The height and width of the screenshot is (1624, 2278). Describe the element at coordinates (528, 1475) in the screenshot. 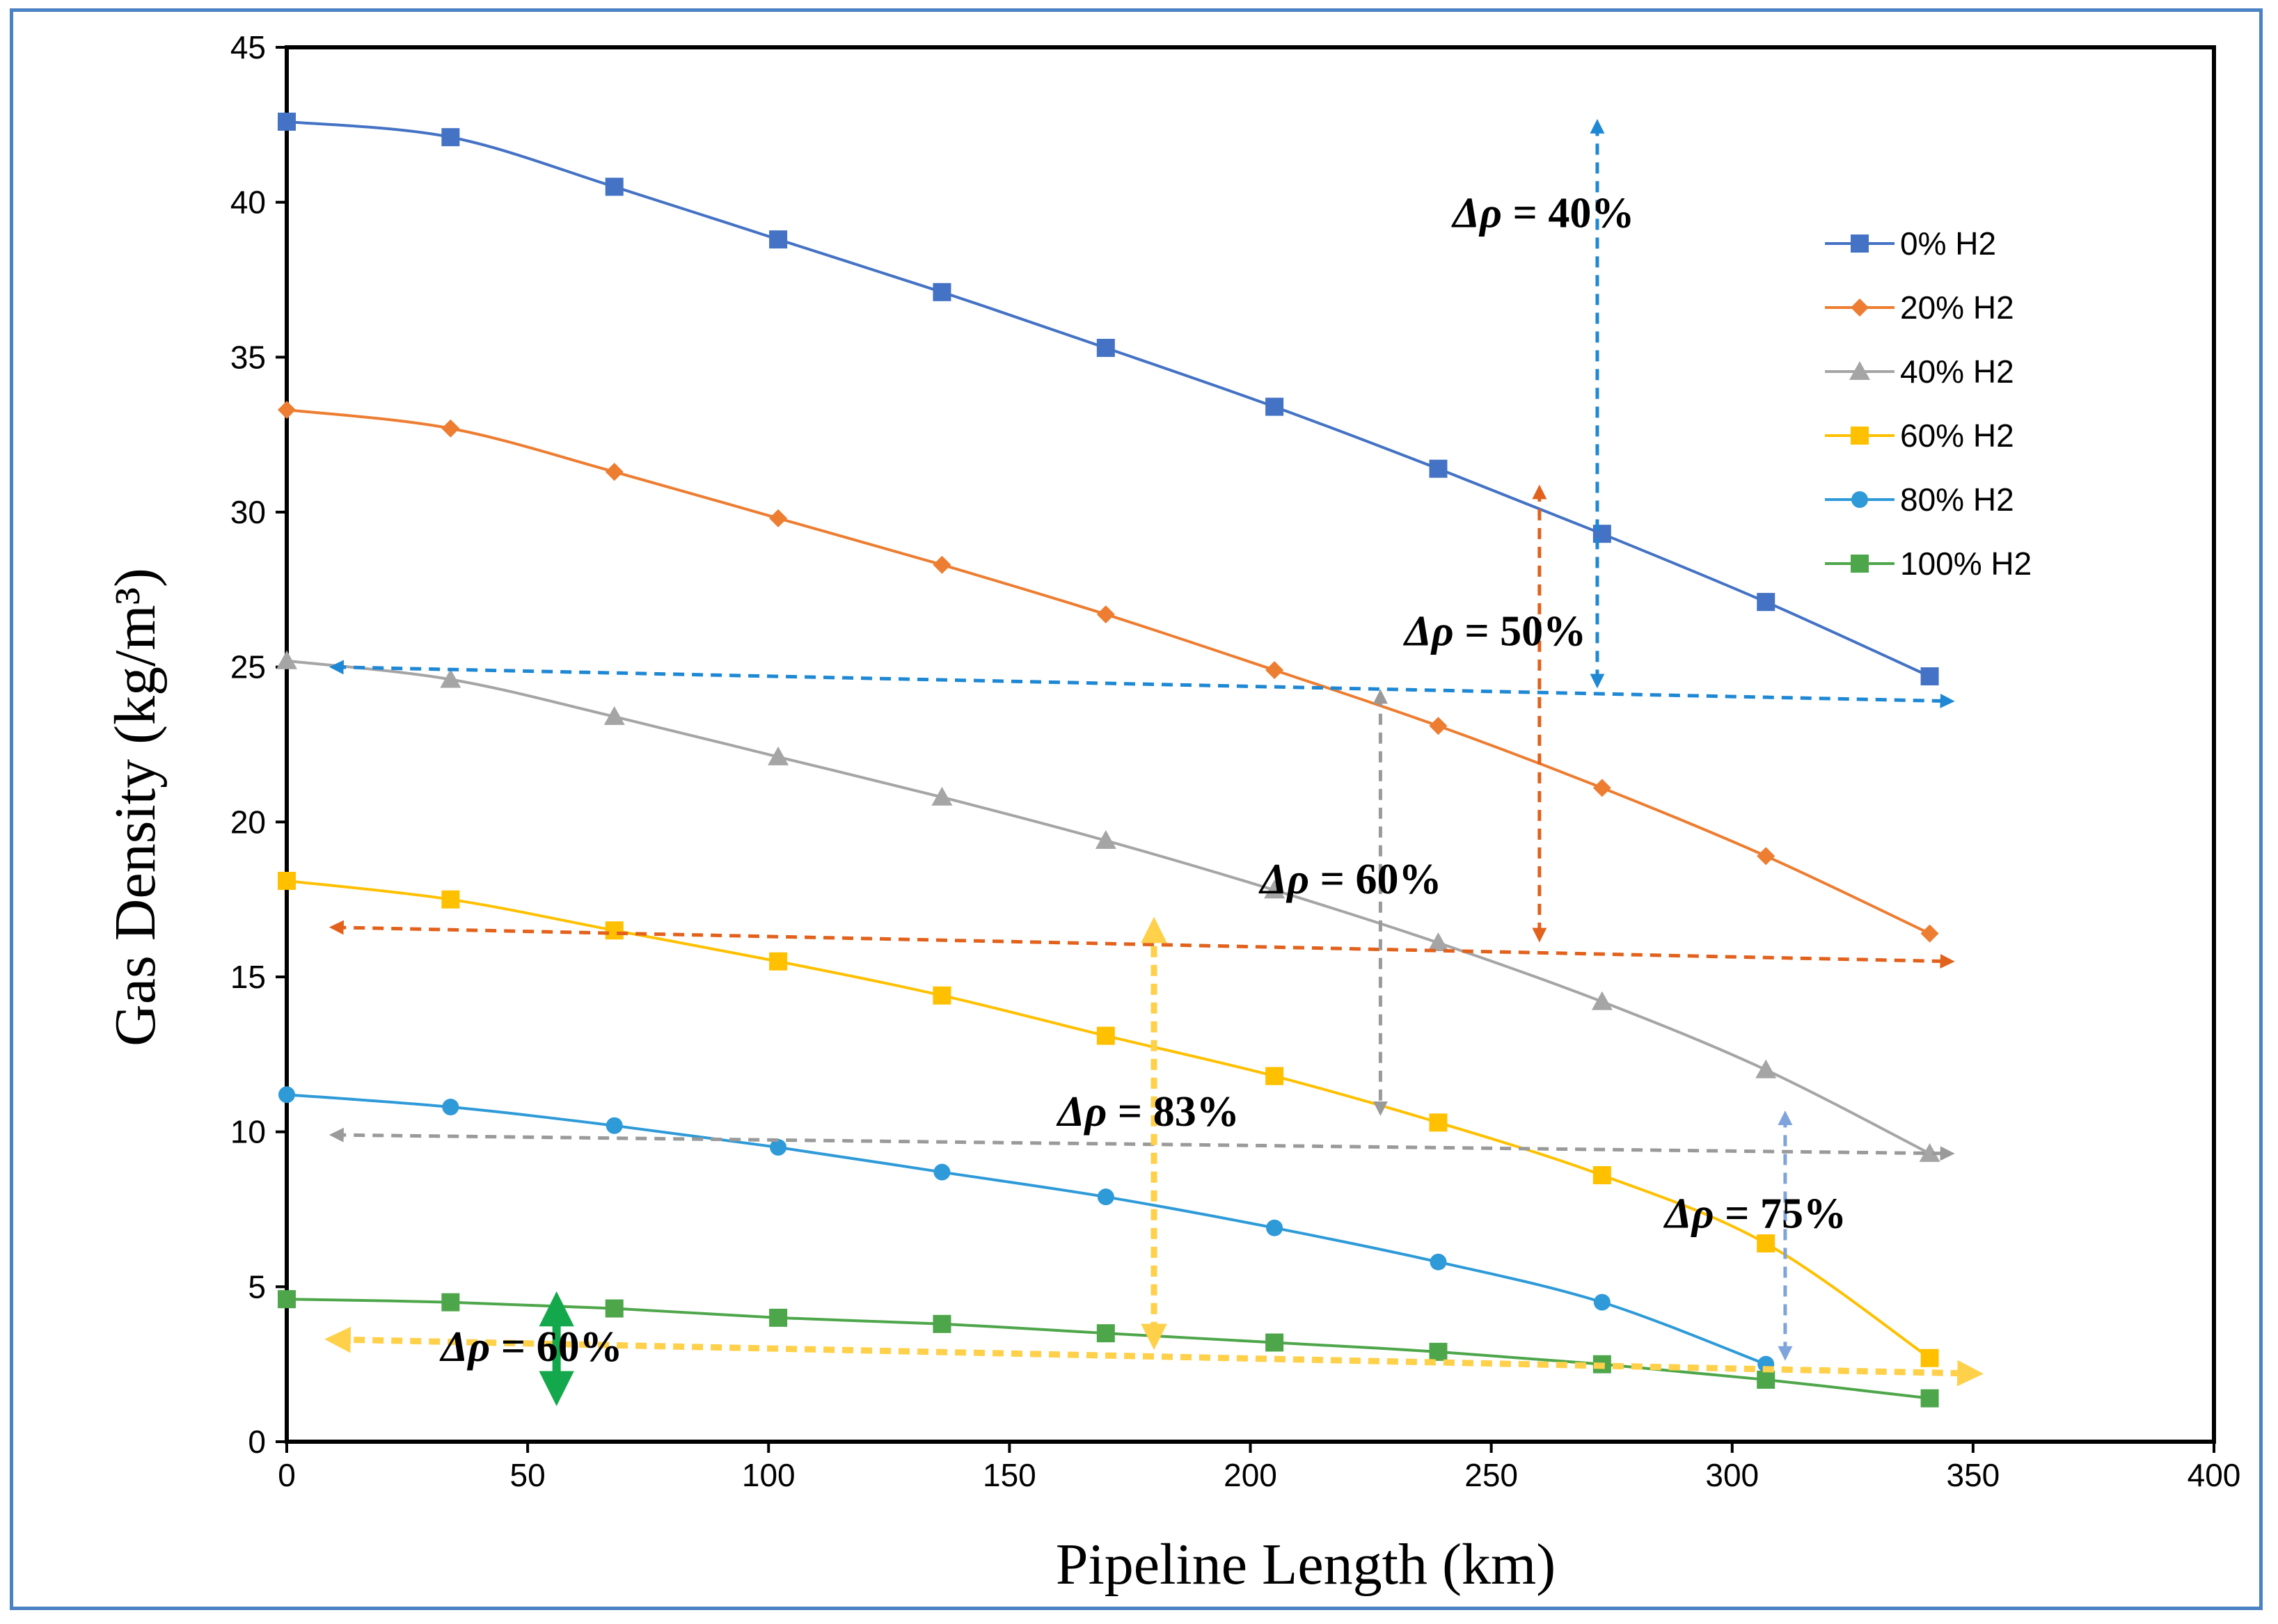

I see `x-tick-label: 50` at that location.